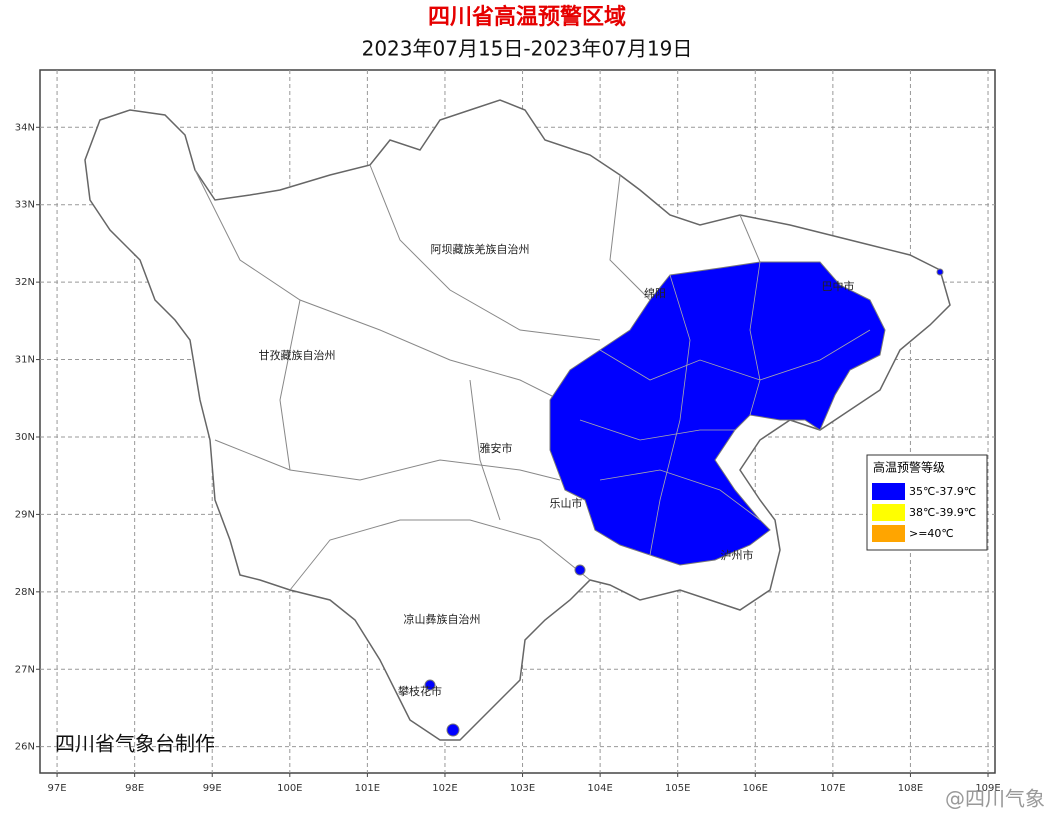 The height and width of the screenshot is (825, 1055). What do you see at coordinates (995, 799) in the screenshot?
I see `watermark: @四川气象` at bounding box center [995, 799].